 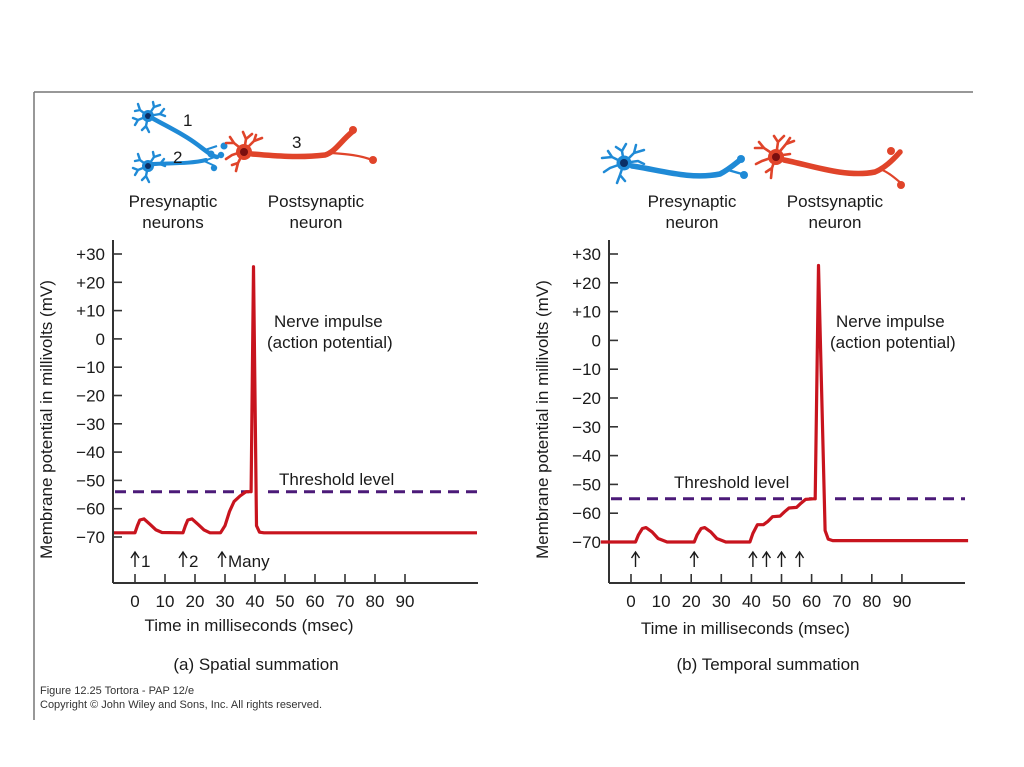 I want to click on presynaptic-neuron-illustration, so click(x=674, y=163).